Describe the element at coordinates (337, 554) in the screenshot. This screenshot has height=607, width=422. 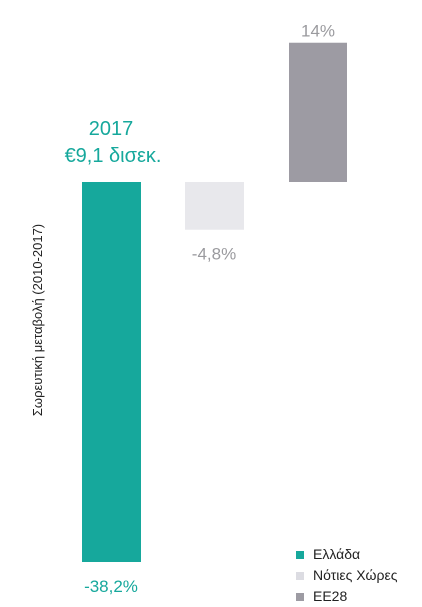
I see `legend-label-greece: Ελλάδα` at that location.